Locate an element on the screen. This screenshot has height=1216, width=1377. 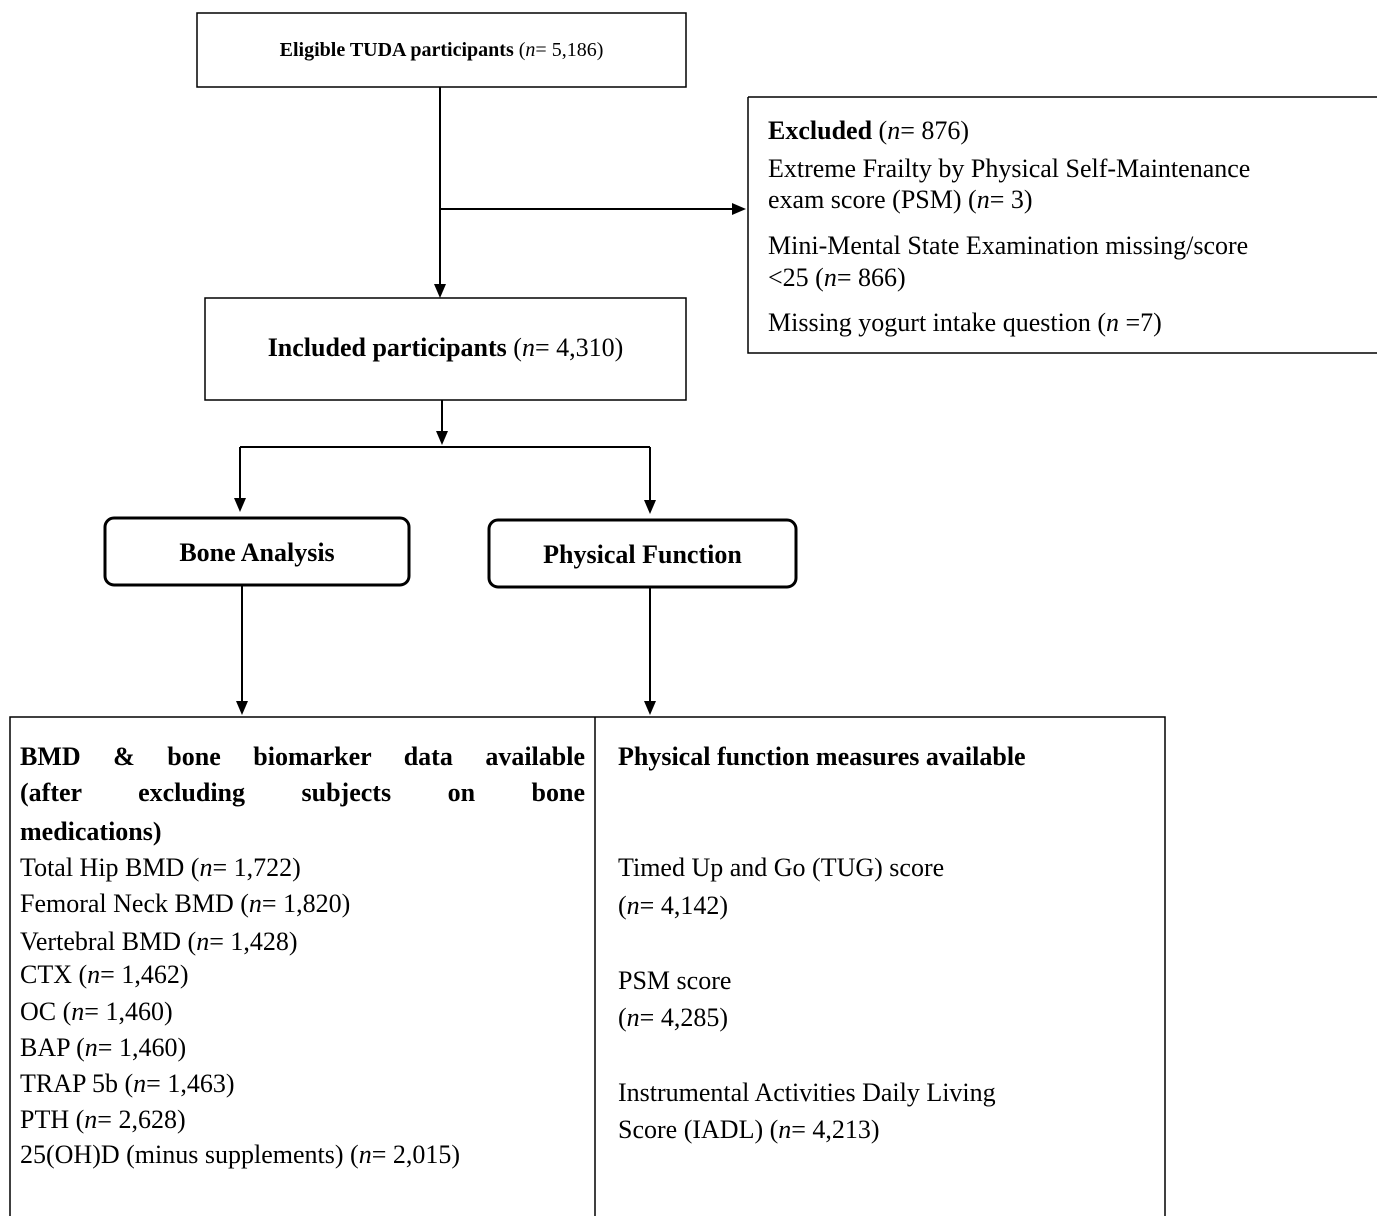
text: OC ( is located at coordinates (46, 1011).